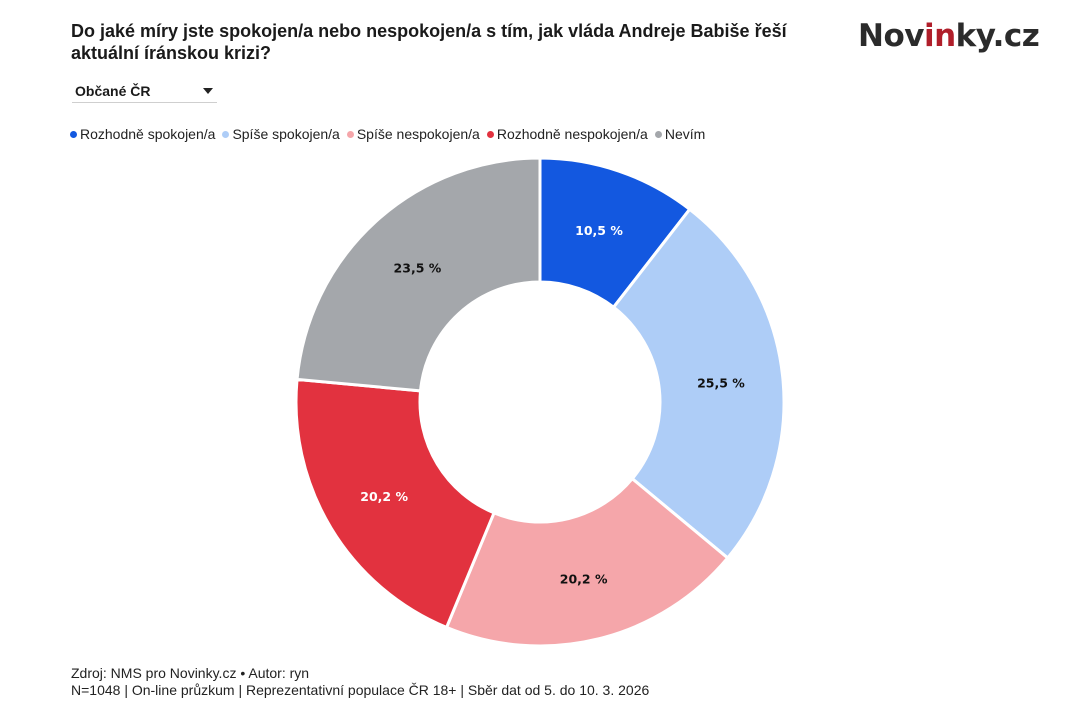  Describe the element at coordinates (286, 134) in the screenshot. I see `legend-label: Spíše spokojen/a` at that location.